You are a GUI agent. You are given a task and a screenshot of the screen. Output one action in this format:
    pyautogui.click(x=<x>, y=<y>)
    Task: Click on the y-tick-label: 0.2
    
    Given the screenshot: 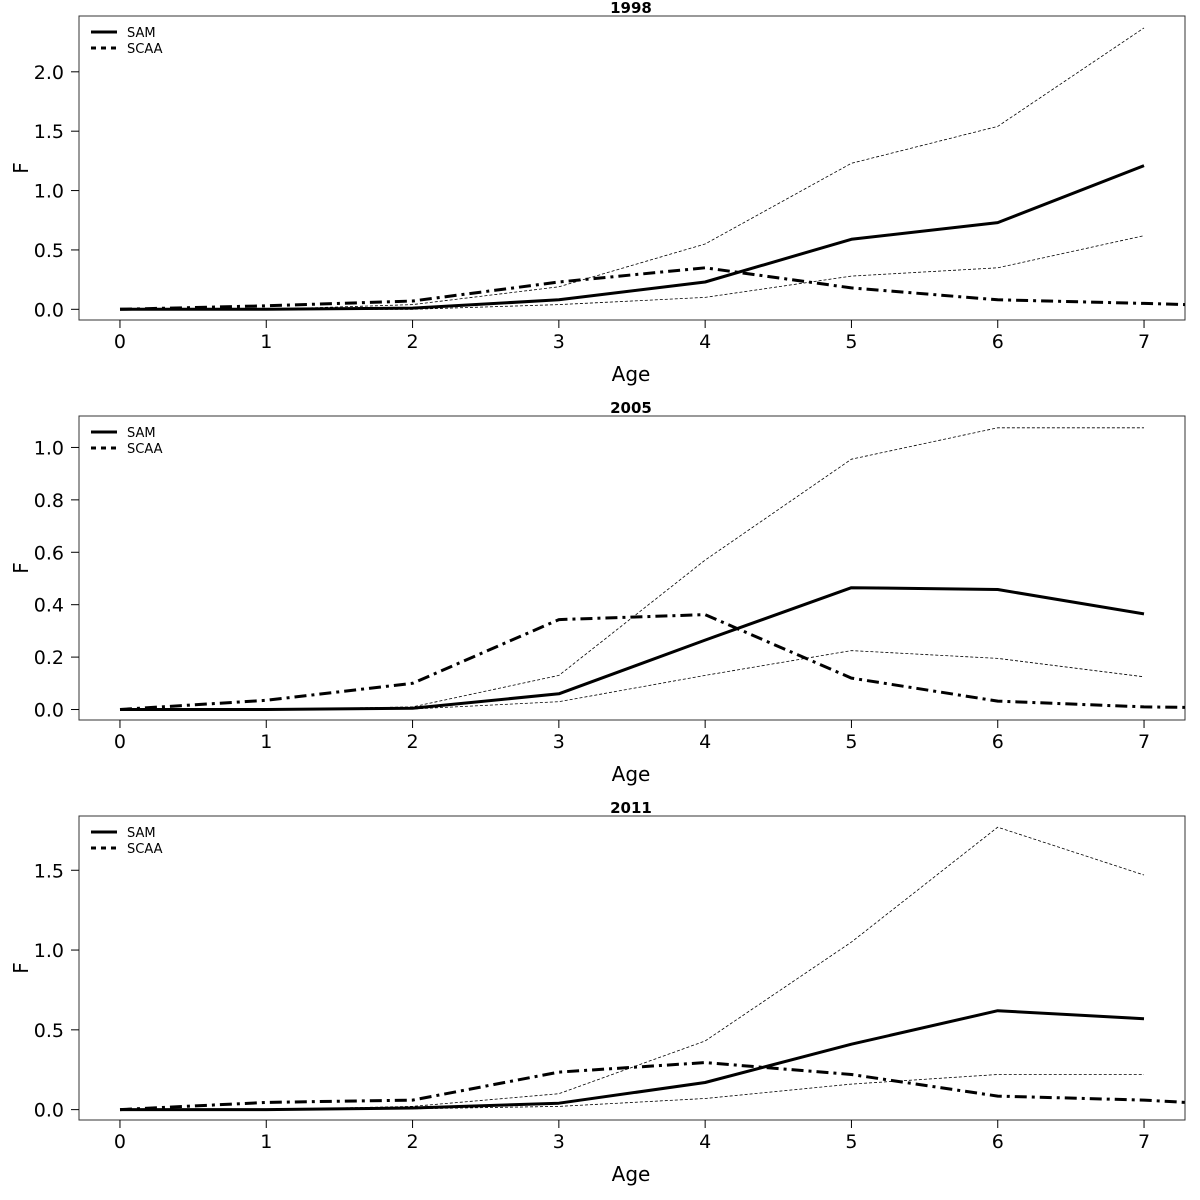 What is the action you would take?
    pyautogui.click(x=49, y=658)
    